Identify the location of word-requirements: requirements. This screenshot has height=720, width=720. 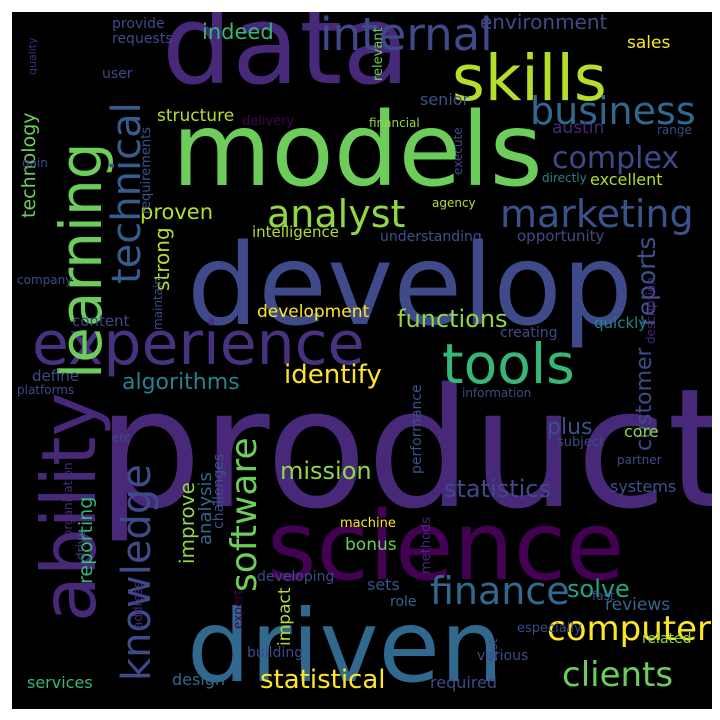
(146, 170).